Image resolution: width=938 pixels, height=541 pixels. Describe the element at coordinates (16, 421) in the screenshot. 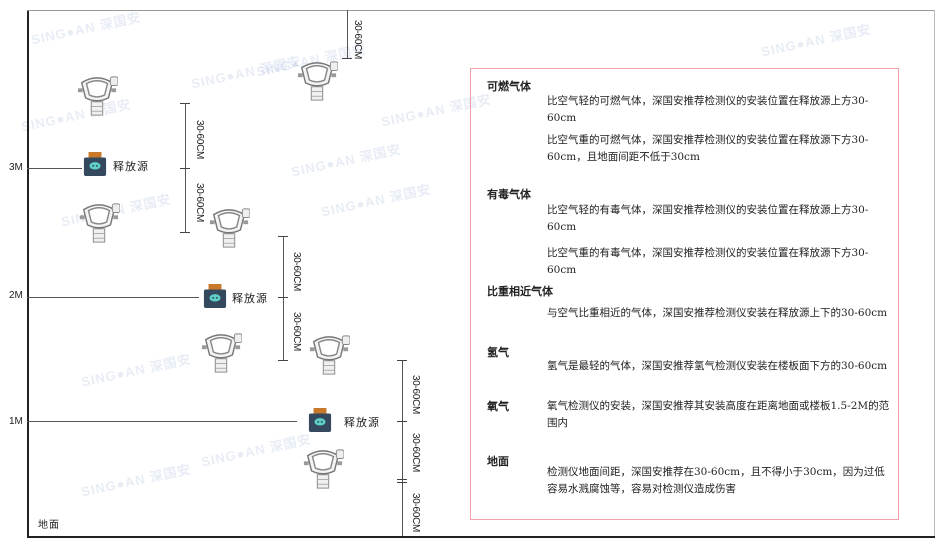

I see `level-1m: 1M` at that location.